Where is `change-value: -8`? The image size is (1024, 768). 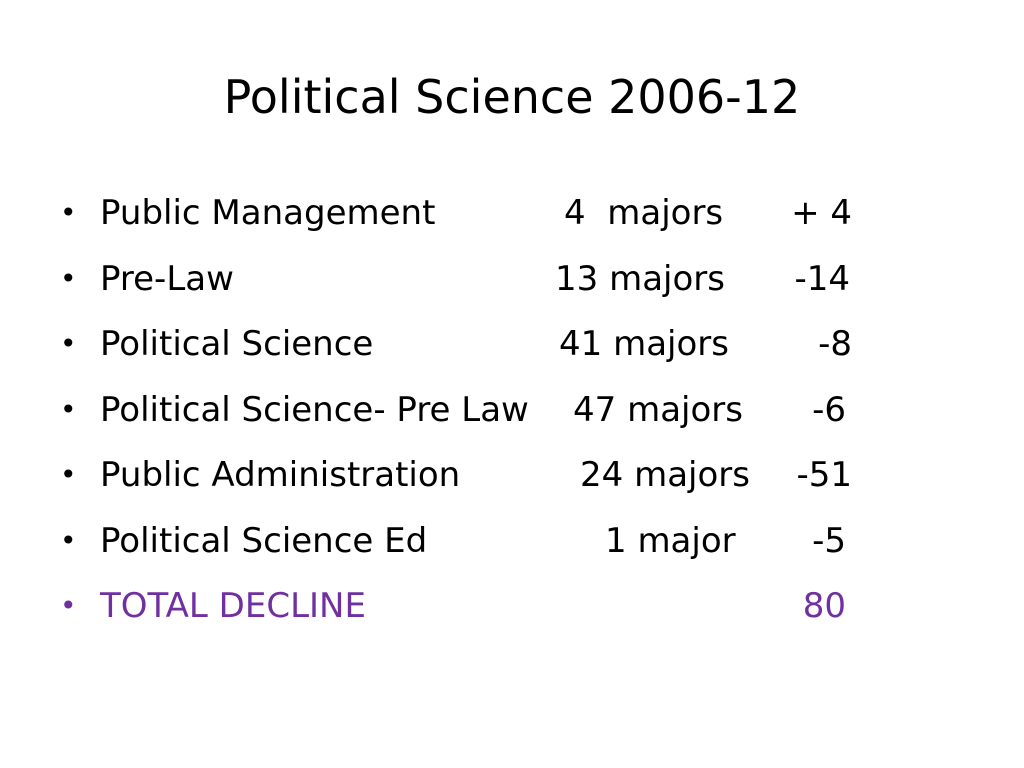 change-value: -8 is located at coordinates (835, 344).